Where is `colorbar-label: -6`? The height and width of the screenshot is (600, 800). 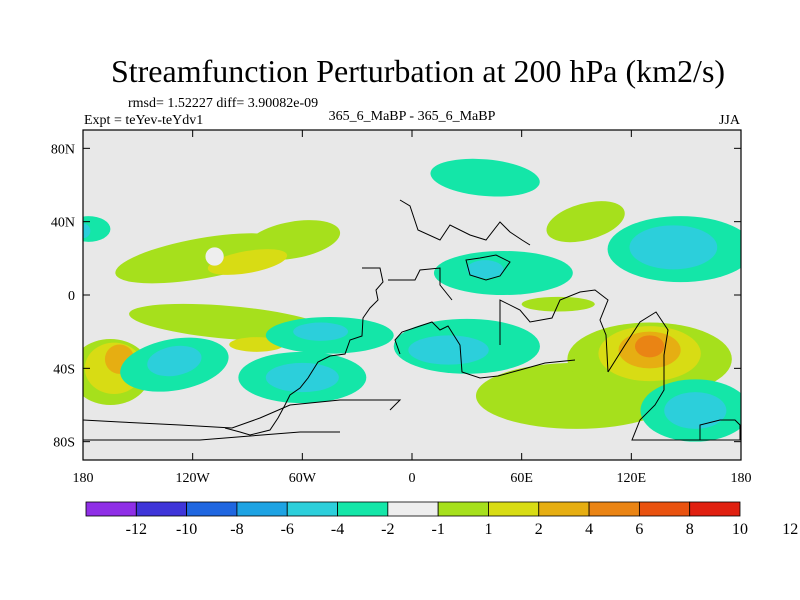 colorbar-label: -6 is located at coordinates (287, 529).